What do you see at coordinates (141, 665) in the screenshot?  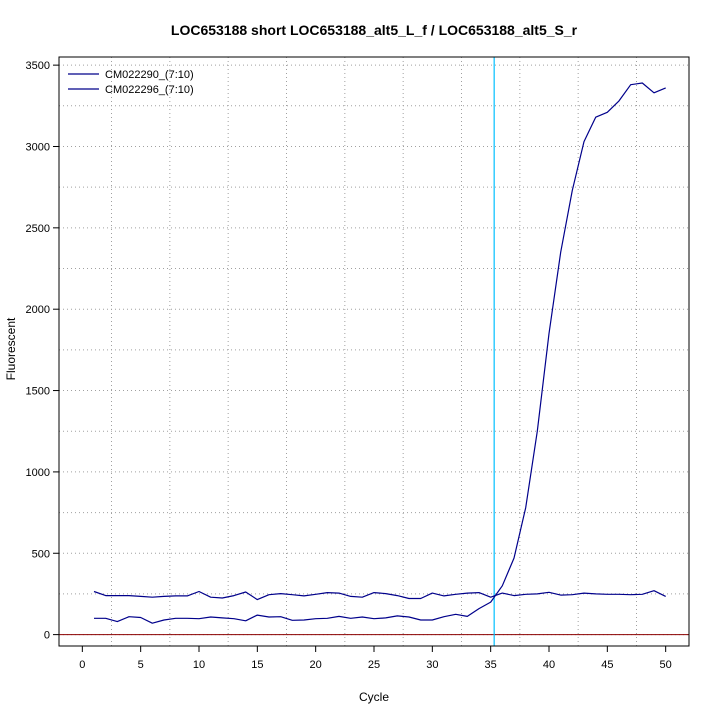 I see `x-tick-label: 5` at bounding box center [141, 665].